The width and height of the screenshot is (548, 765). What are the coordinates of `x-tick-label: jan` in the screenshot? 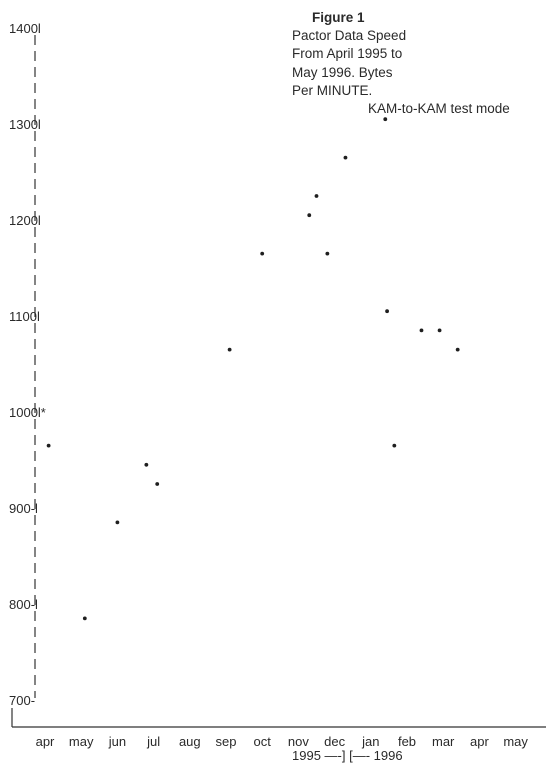 It's located at (370, 741).